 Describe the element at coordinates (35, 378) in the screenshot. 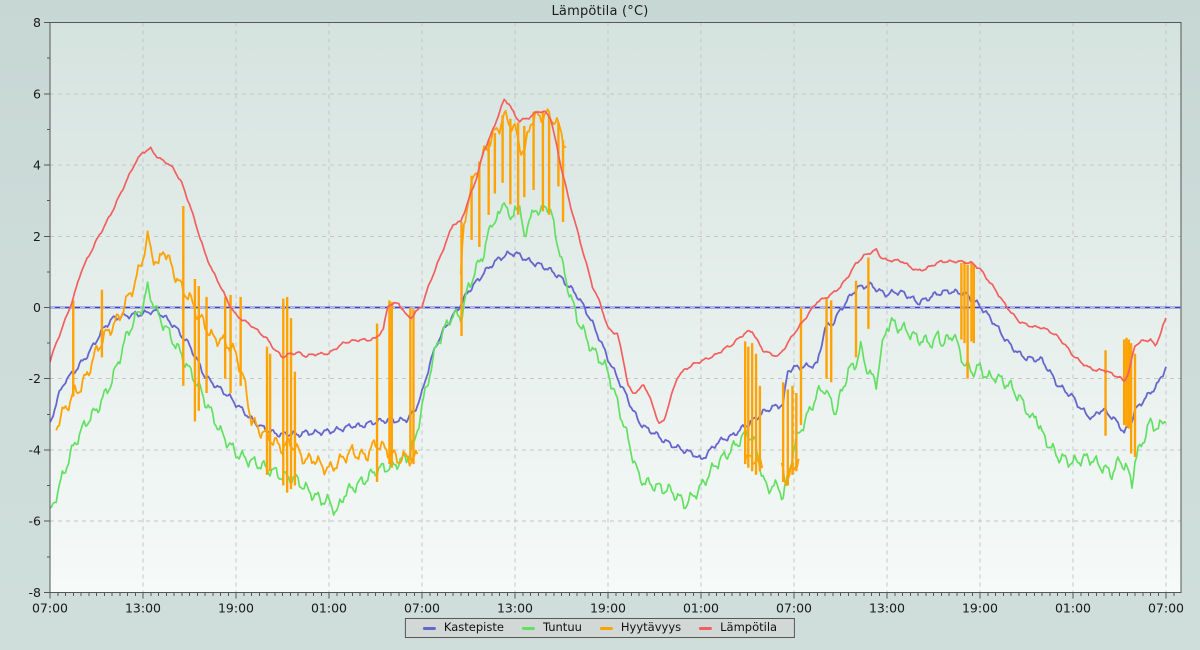

I see `y-tick-label: -2` at that location.